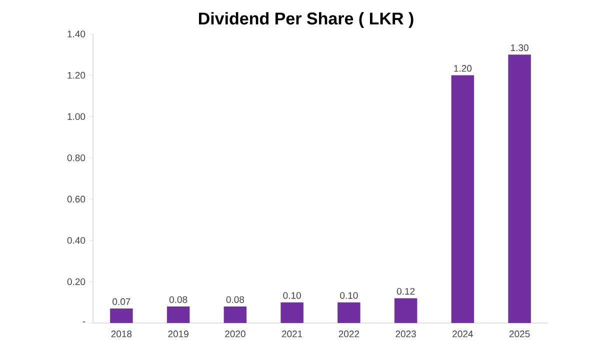 The height and width of the screenshot is (360, 600). I want to click on y-tick-label: 0.60, so click(76, 199).